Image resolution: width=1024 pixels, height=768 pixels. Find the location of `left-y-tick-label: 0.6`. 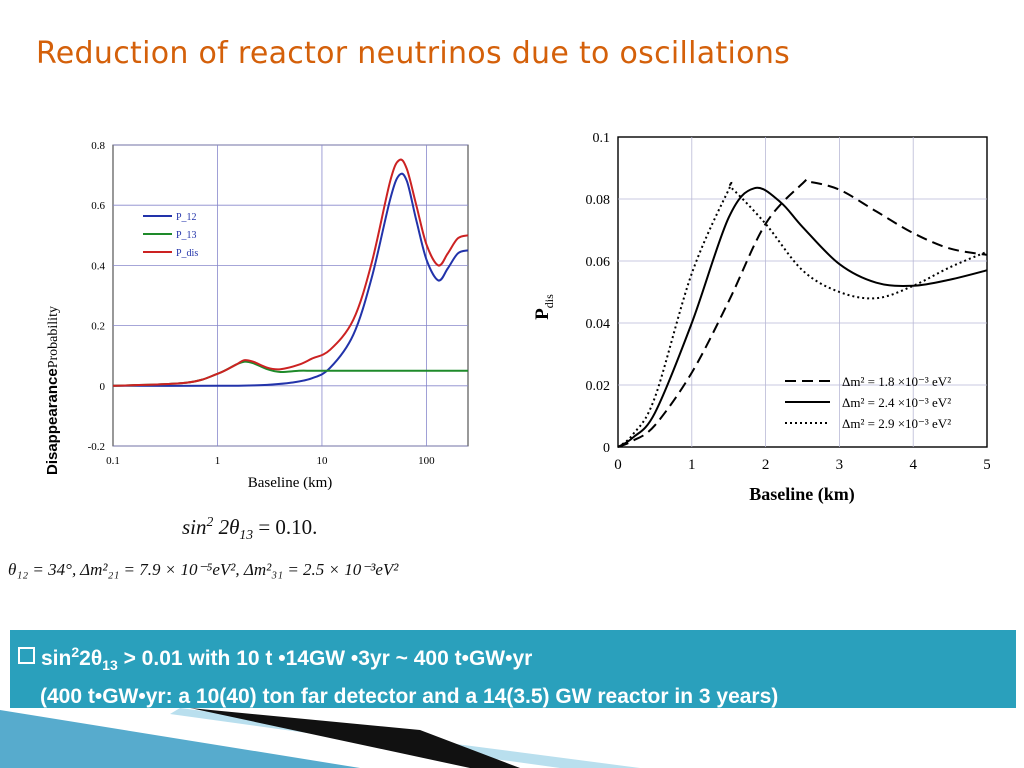

left-y-tick-label: 0.6 is located at coordinates (98, 206).